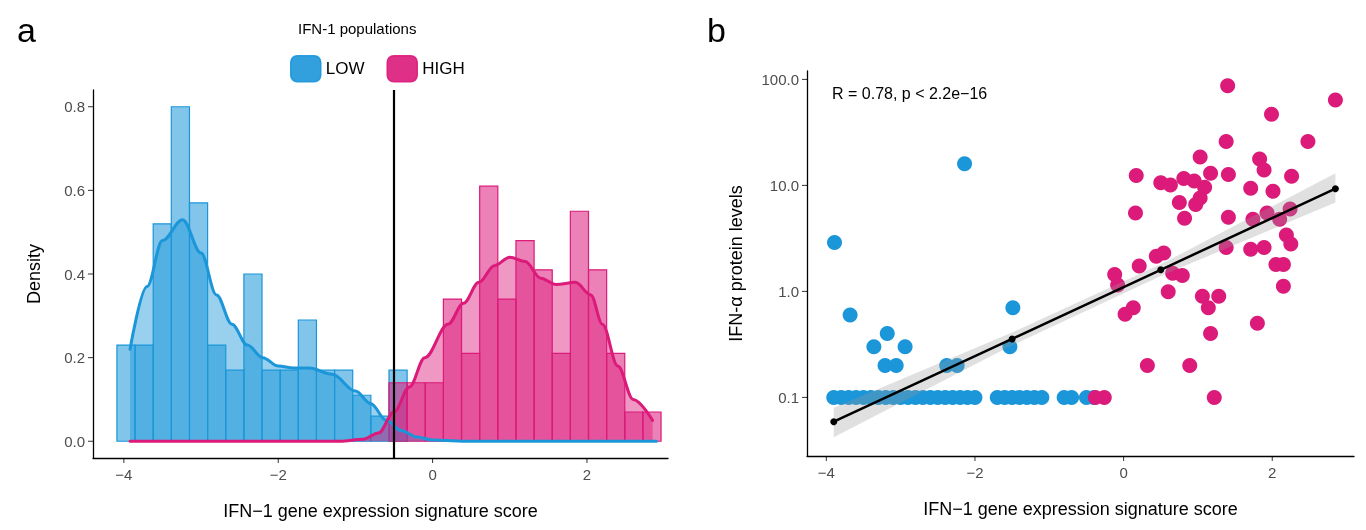 This screenshot has height=530, width=1366. I want to click on y-tick-label: 0.6, so click(74, 190).